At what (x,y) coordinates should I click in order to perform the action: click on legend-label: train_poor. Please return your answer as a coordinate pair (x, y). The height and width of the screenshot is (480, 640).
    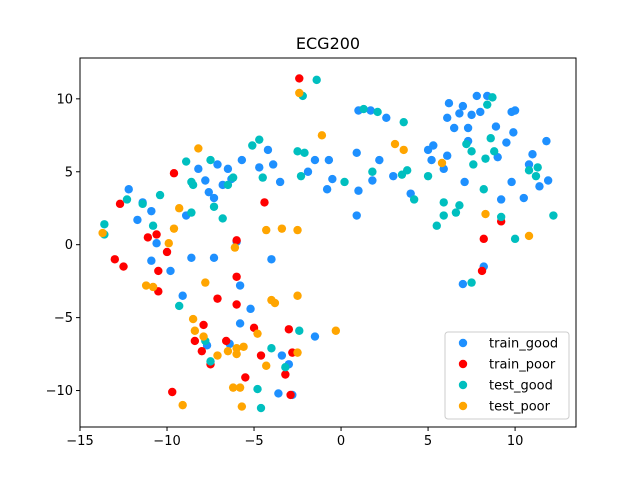
    Looking at the image, I should click on (522, 365).